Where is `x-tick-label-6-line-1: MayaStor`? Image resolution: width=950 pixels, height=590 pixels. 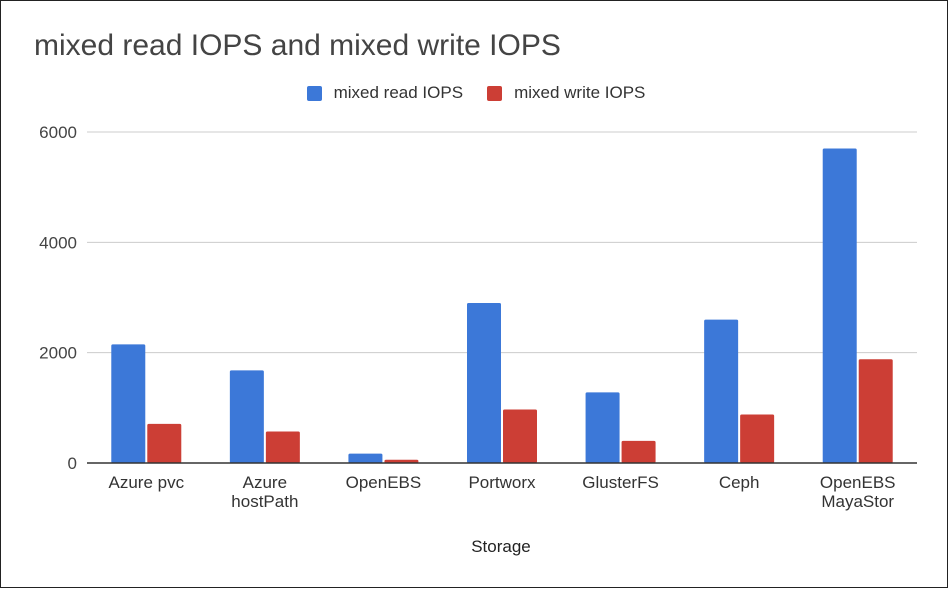
x-tick-label-6-line-1: MayaStor is located at coordinates (857, 501).